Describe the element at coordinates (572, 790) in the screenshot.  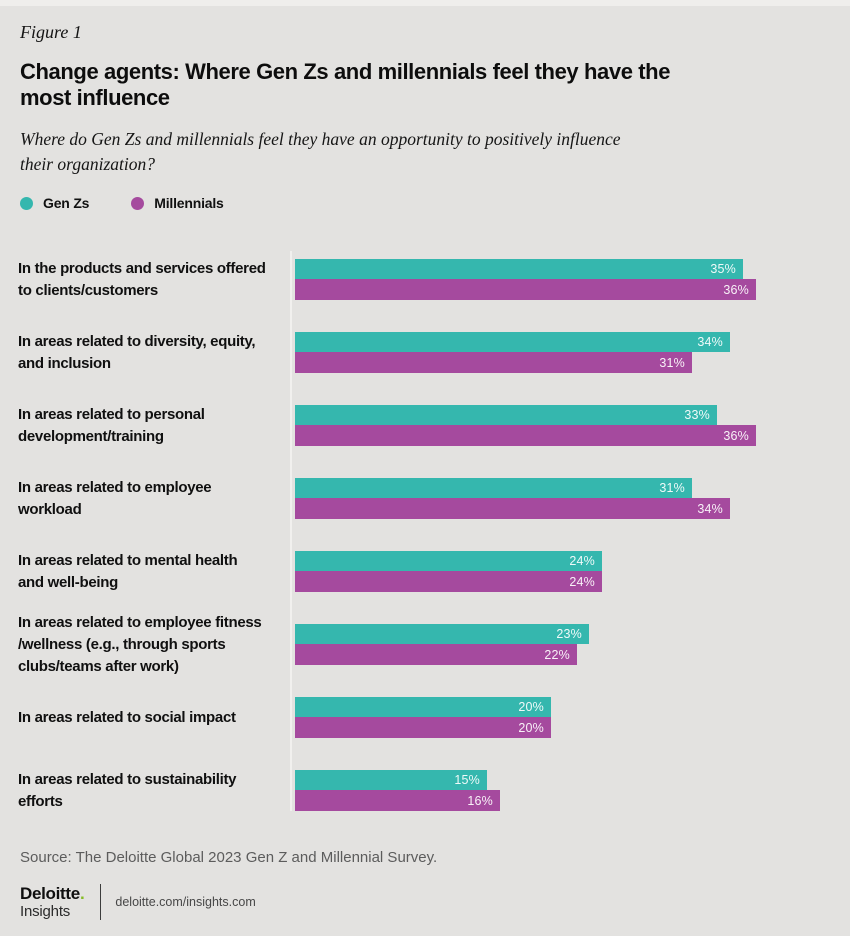
I see `bar-group: 15% 16%` at that location.